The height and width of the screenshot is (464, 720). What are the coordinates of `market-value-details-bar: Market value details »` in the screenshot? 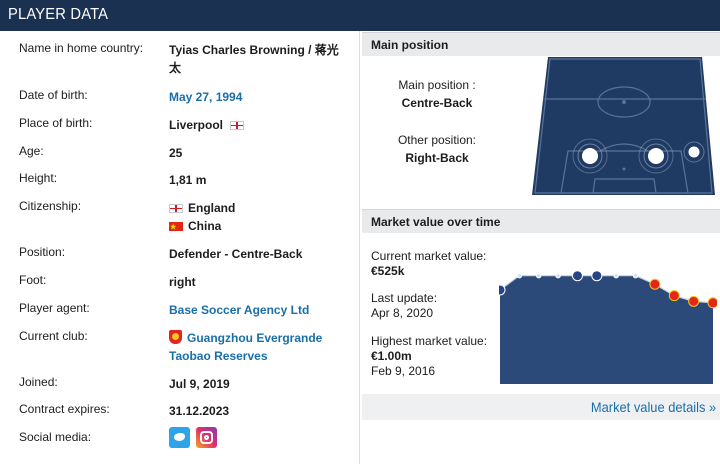 It's located at (541, 407).